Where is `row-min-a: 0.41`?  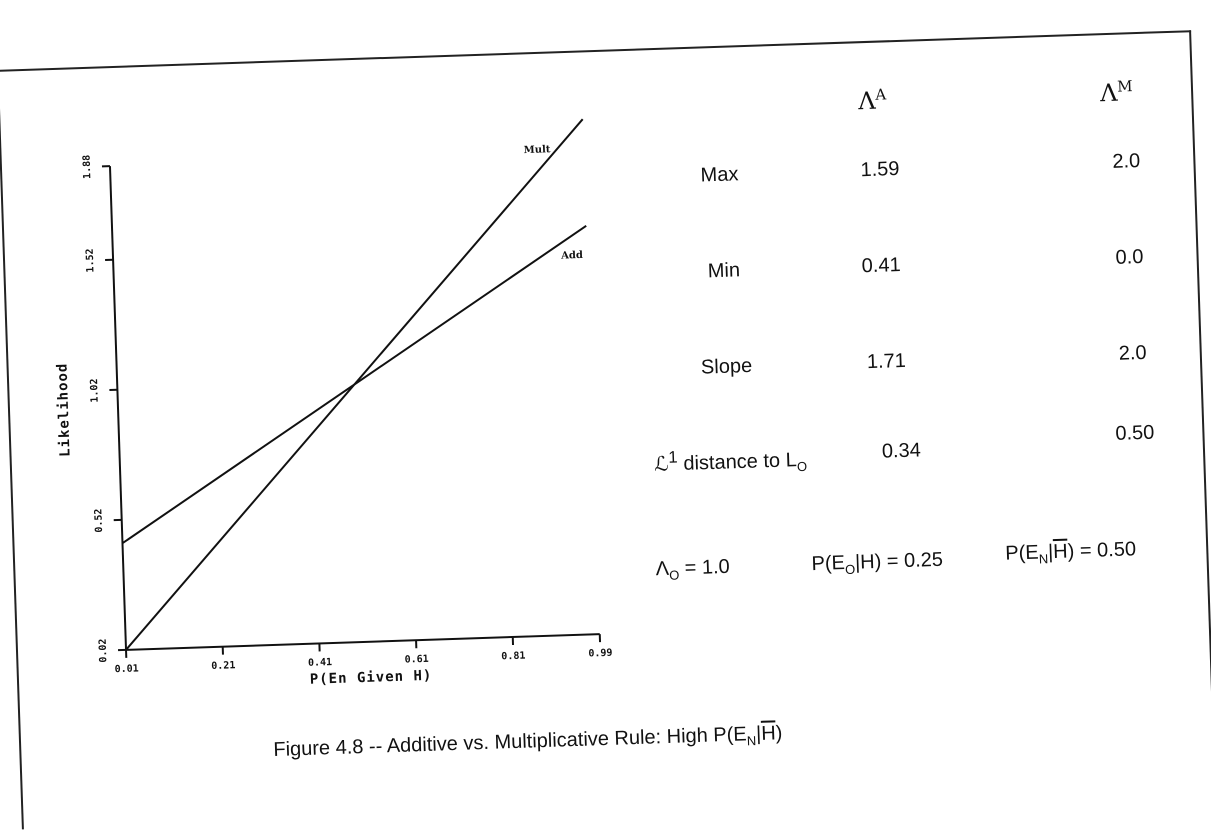
row-min-a: 0.41 is located at coordinates (881, 266).